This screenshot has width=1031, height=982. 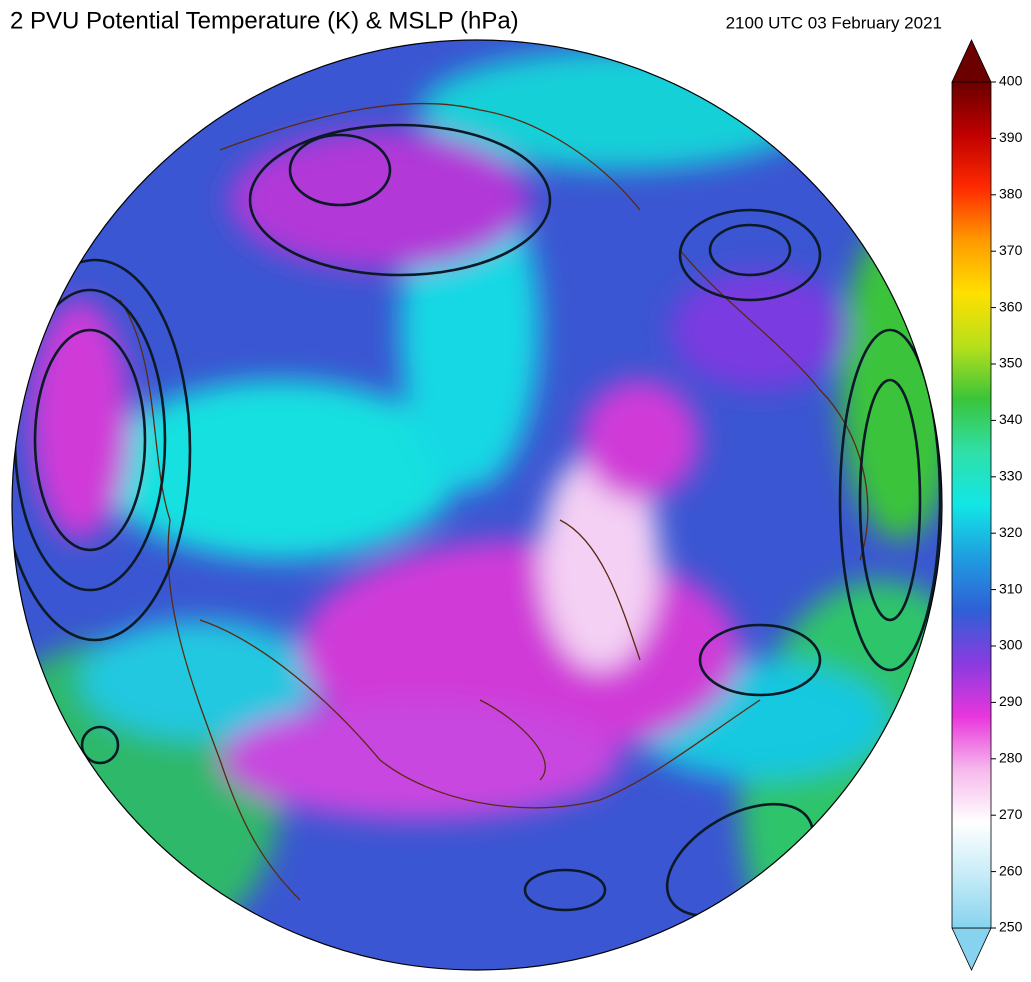 What do you see at coordinates (834, 22) in the screenshot?
I see `timestamp: 2100 UTC 03 February 2021` at bounding box center [834, 22].